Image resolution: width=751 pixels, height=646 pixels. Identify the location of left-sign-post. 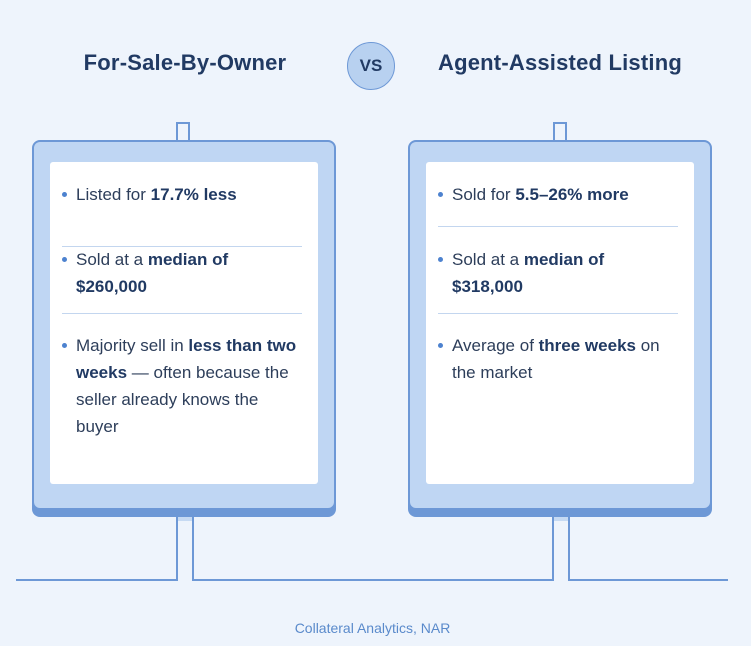
(185, 545).